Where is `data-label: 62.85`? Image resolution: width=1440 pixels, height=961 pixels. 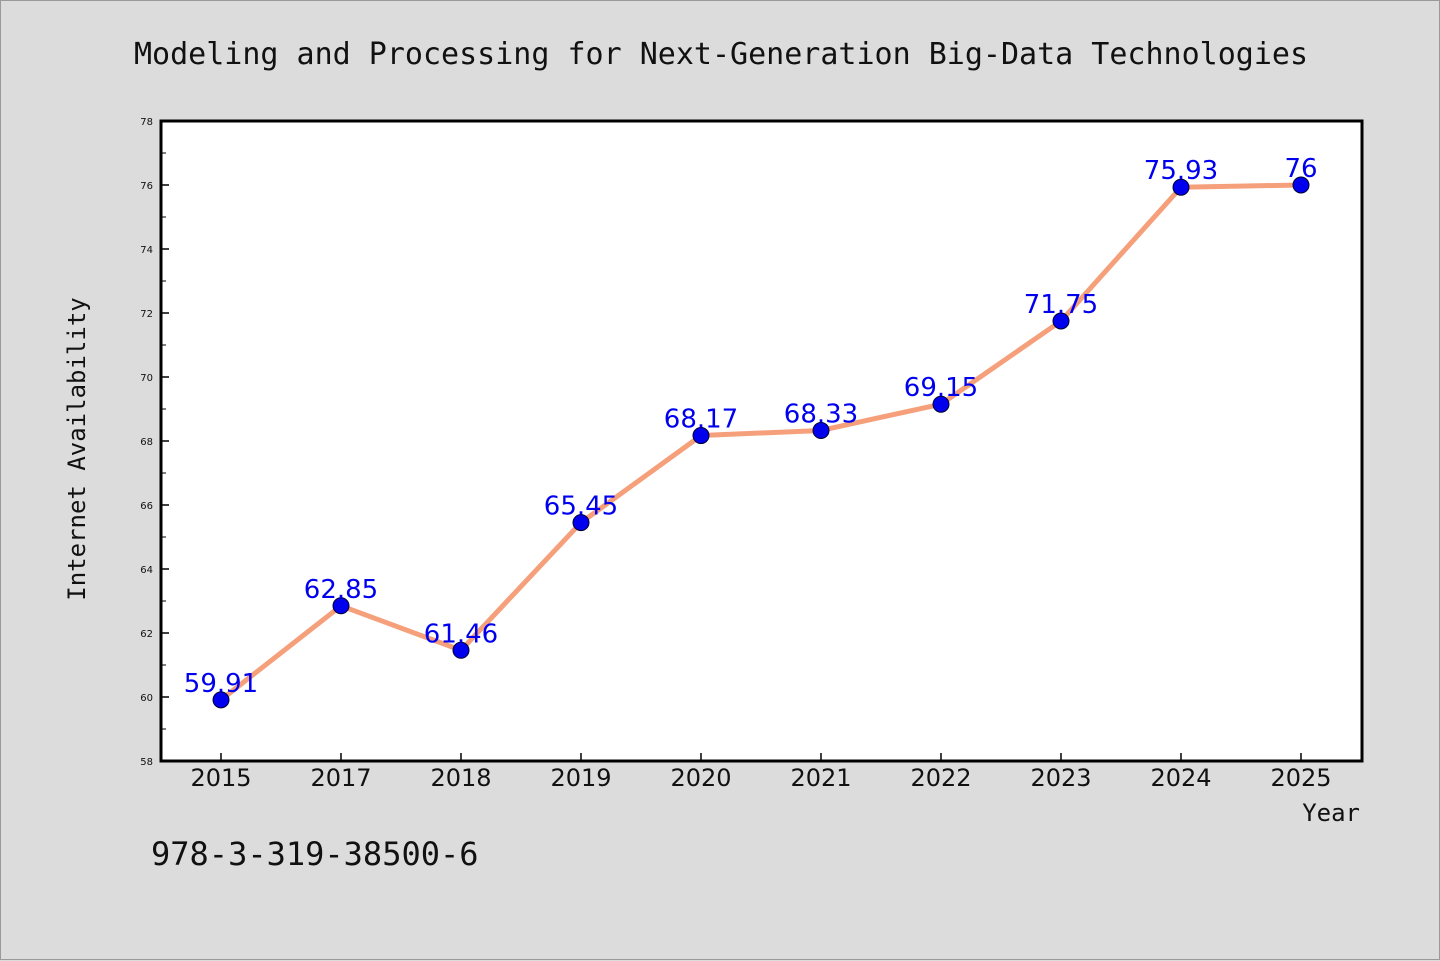
data-label: 62.85 is located at coordinates (341, 590).